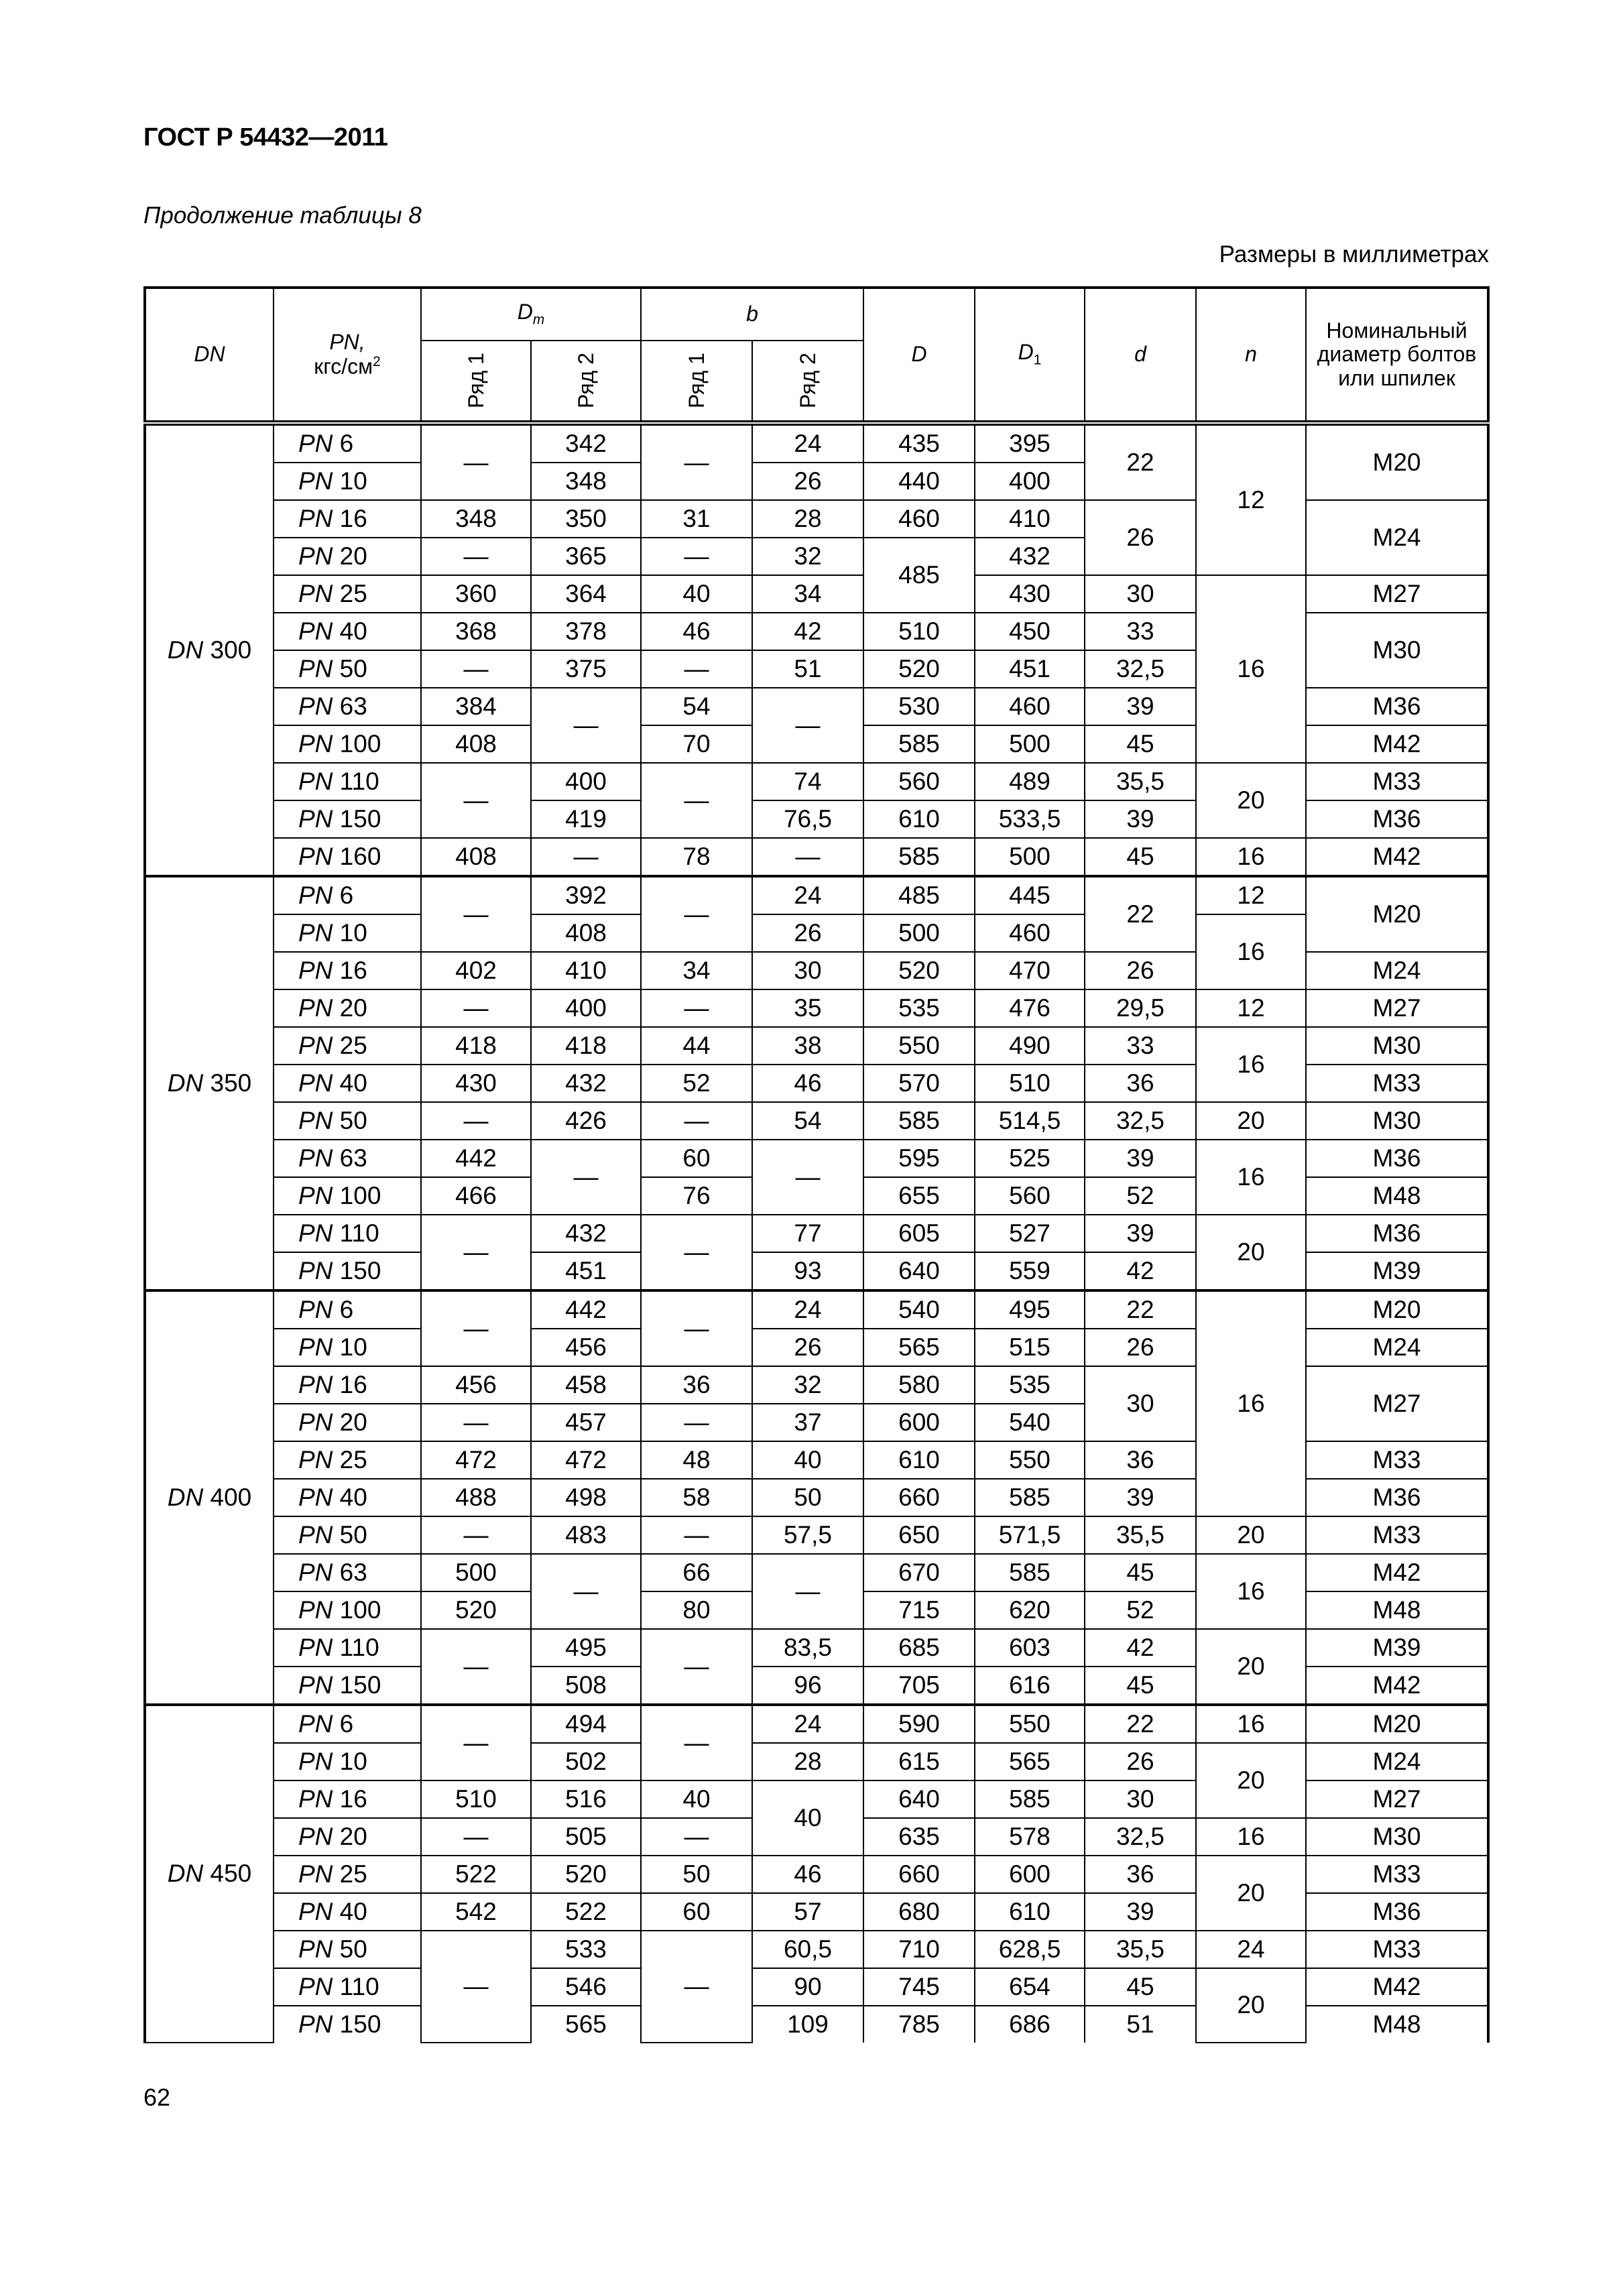 This screenshot has height=2296, width=1623. I want to click on table-row: PN 63 500—66—670 585 45 16 M42, so click(817, 1591).